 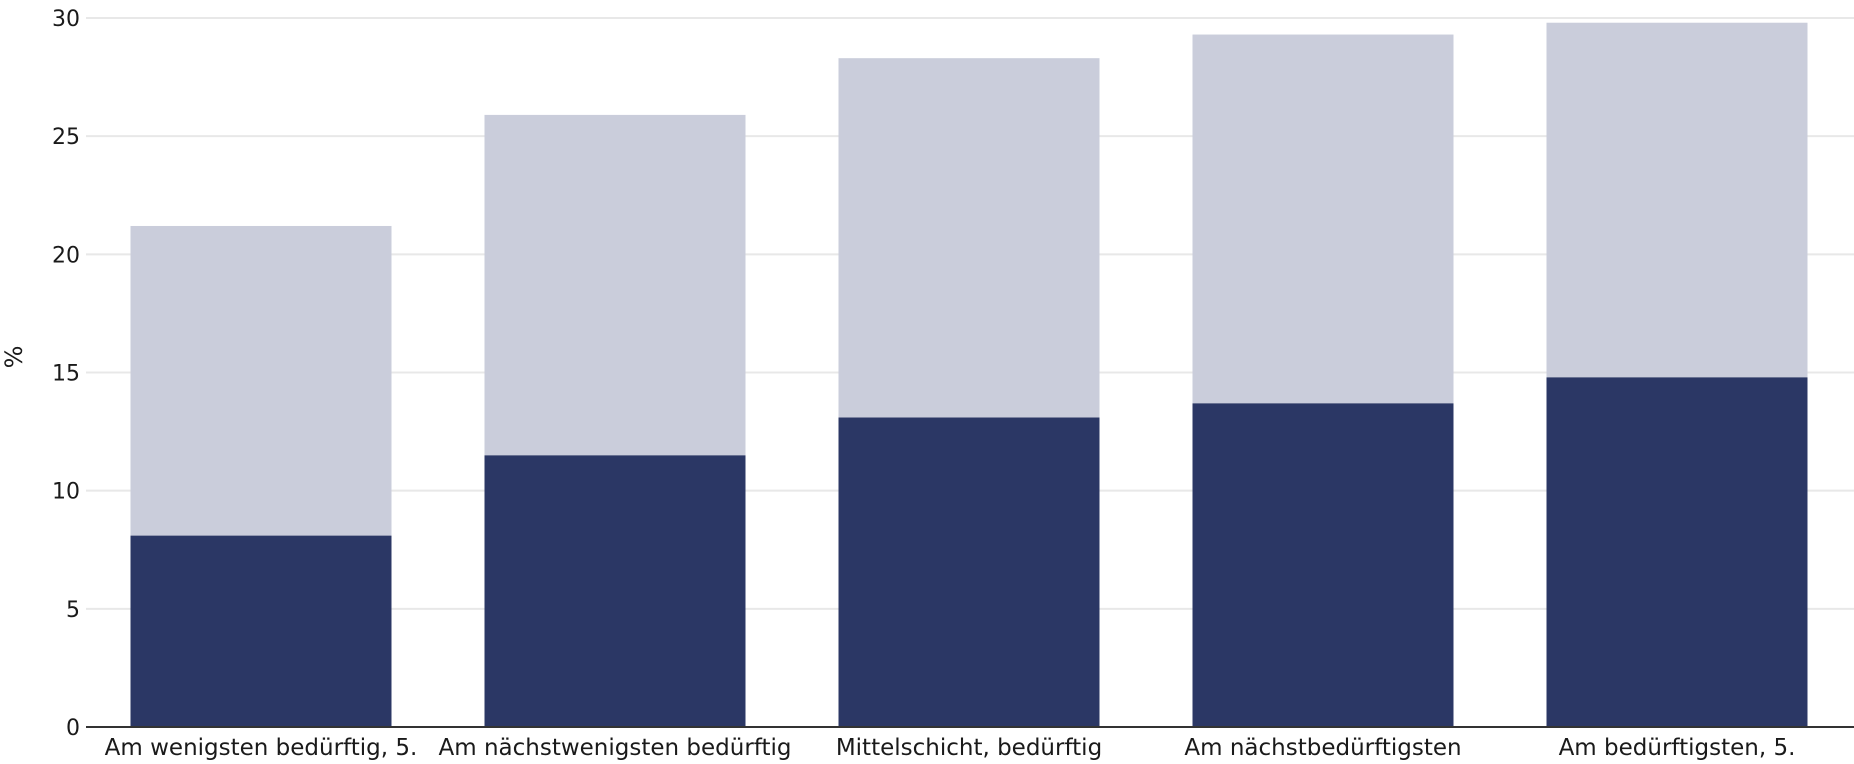 I want to click on x-category-label: Am wenigsten bedürftig, 5., so click(x=261, y=748).